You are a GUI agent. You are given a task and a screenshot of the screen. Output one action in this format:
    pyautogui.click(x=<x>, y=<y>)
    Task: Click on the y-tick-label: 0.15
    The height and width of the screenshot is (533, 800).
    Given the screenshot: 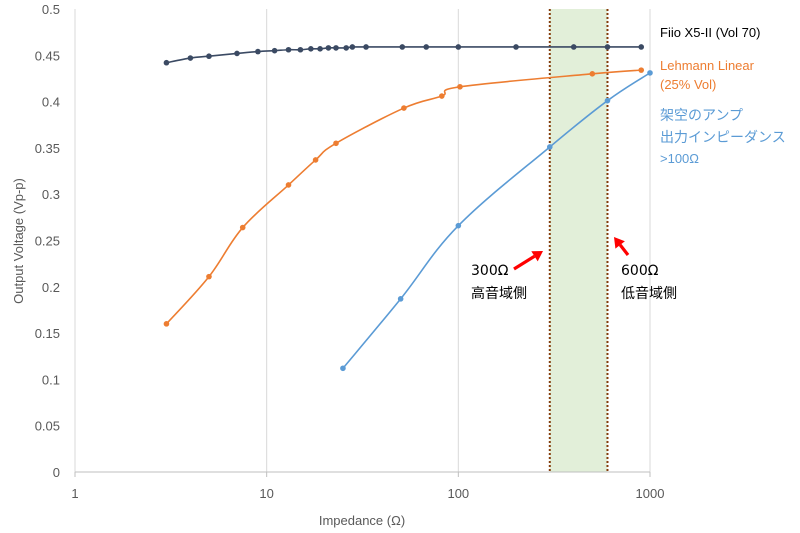 What is the action you would take?
    pyautogui.click(x=47, y=333)
    